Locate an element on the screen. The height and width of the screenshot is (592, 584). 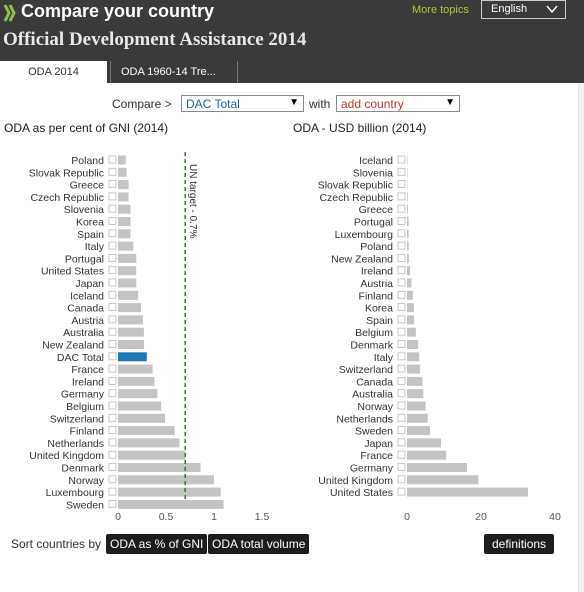
usd-category-label: Italy is located at coordinates (384, 358).